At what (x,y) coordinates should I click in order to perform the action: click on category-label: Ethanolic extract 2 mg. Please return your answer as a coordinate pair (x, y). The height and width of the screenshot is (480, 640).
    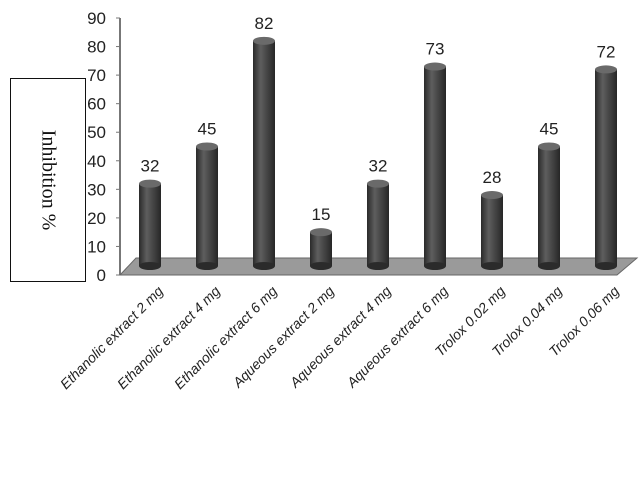
    Looking at the image, I should click on (111, 337).